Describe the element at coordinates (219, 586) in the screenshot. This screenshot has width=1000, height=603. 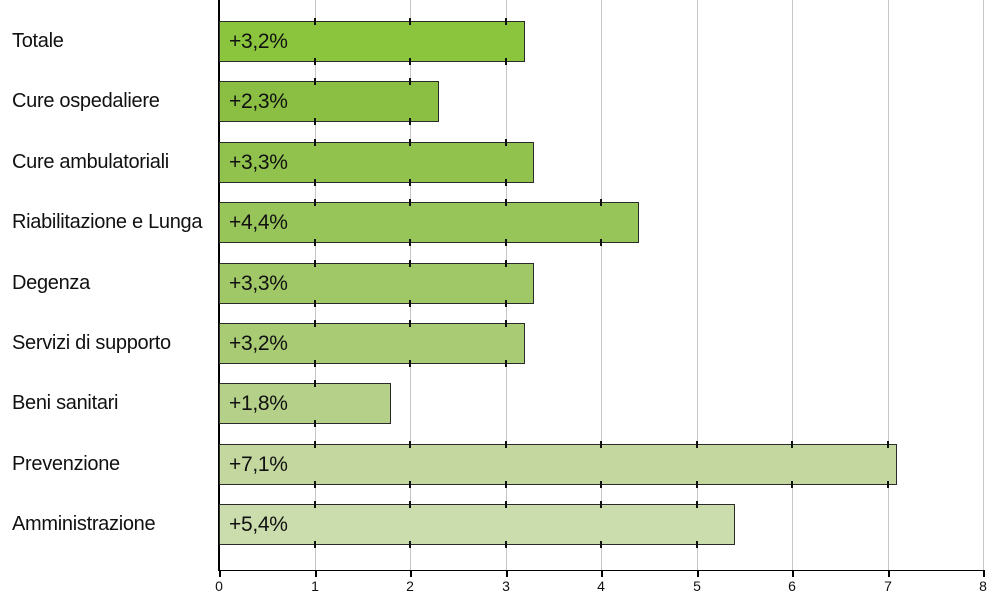
I see `x-axis-tick-label: 0` at that location.